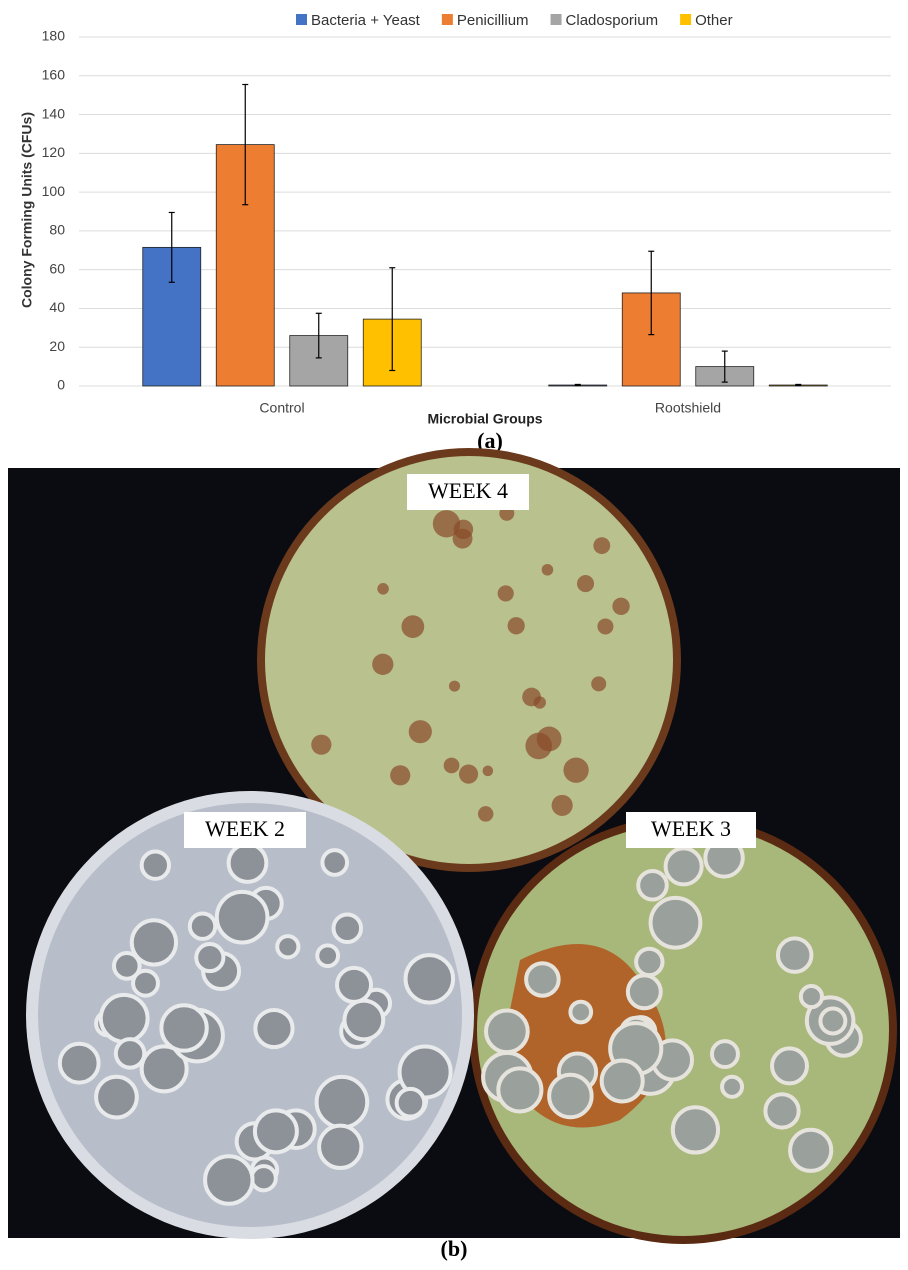 This screenshot has height=1270, width=908. What do you see at coordinates (366, 20) in the screenshot?
I see `legend-label: Bacteria + Yeast` at bounding box center [366, 20].